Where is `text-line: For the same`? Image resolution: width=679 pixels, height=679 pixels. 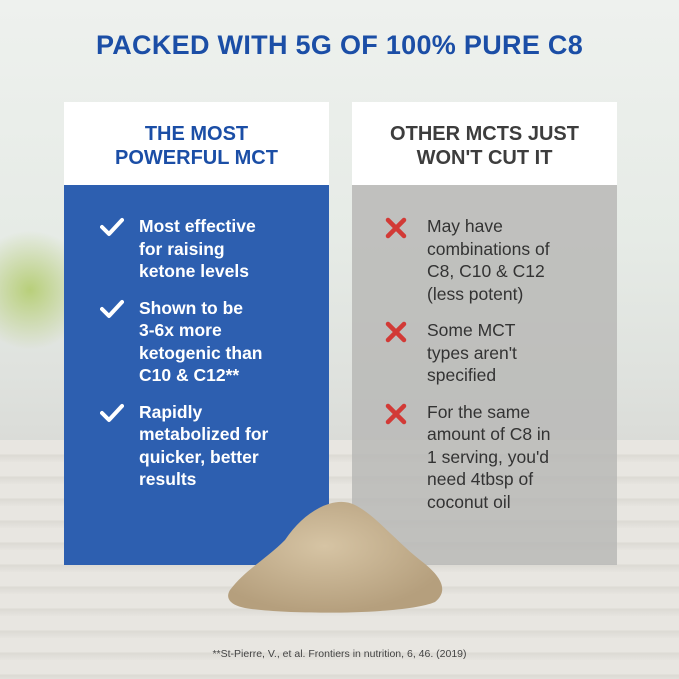
text-line: For the same is located at coordinates (479, 411).